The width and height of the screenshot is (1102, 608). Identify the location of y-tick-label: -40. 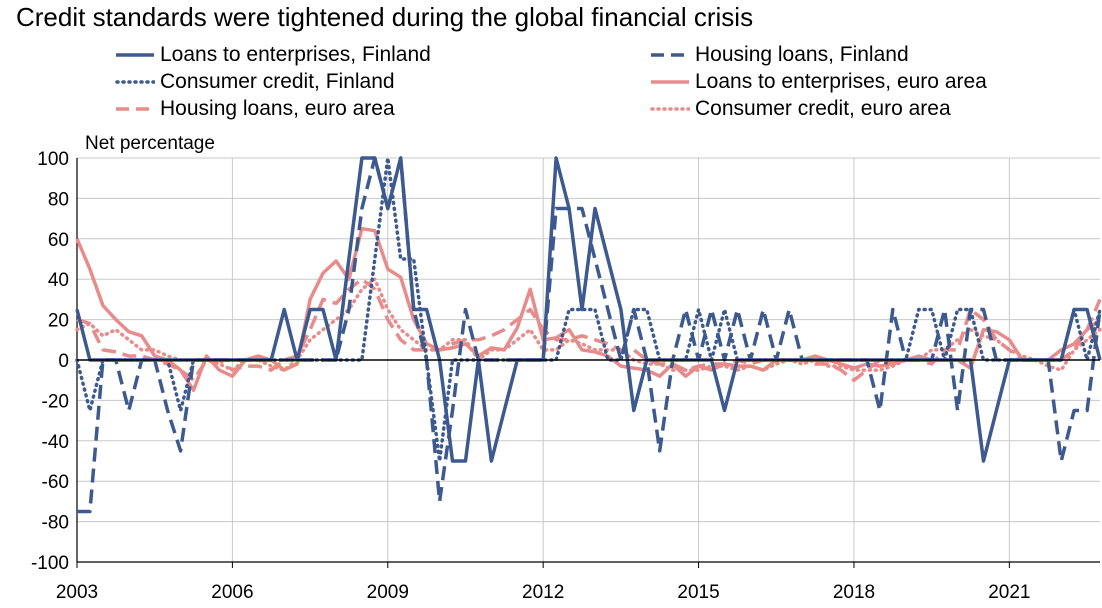
(55, 442).